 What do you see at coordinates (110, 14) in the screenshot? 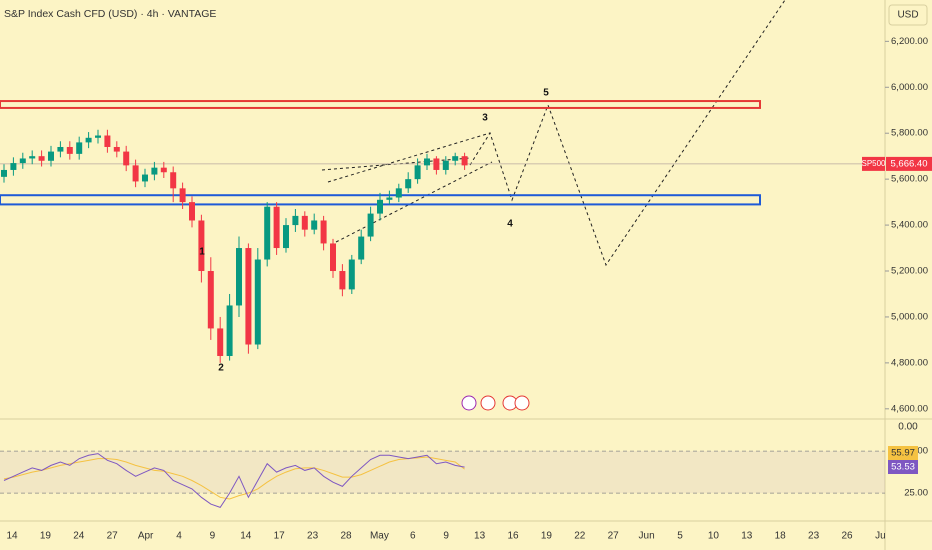
I see `chart-title: S&P Index Cash CFD (USD) · 4h · VANTAGE` at bounding box center [110, 14].